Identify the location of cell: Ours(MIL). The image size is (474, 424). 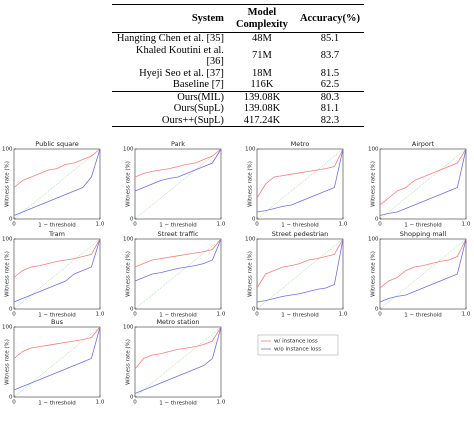
(200, 97).